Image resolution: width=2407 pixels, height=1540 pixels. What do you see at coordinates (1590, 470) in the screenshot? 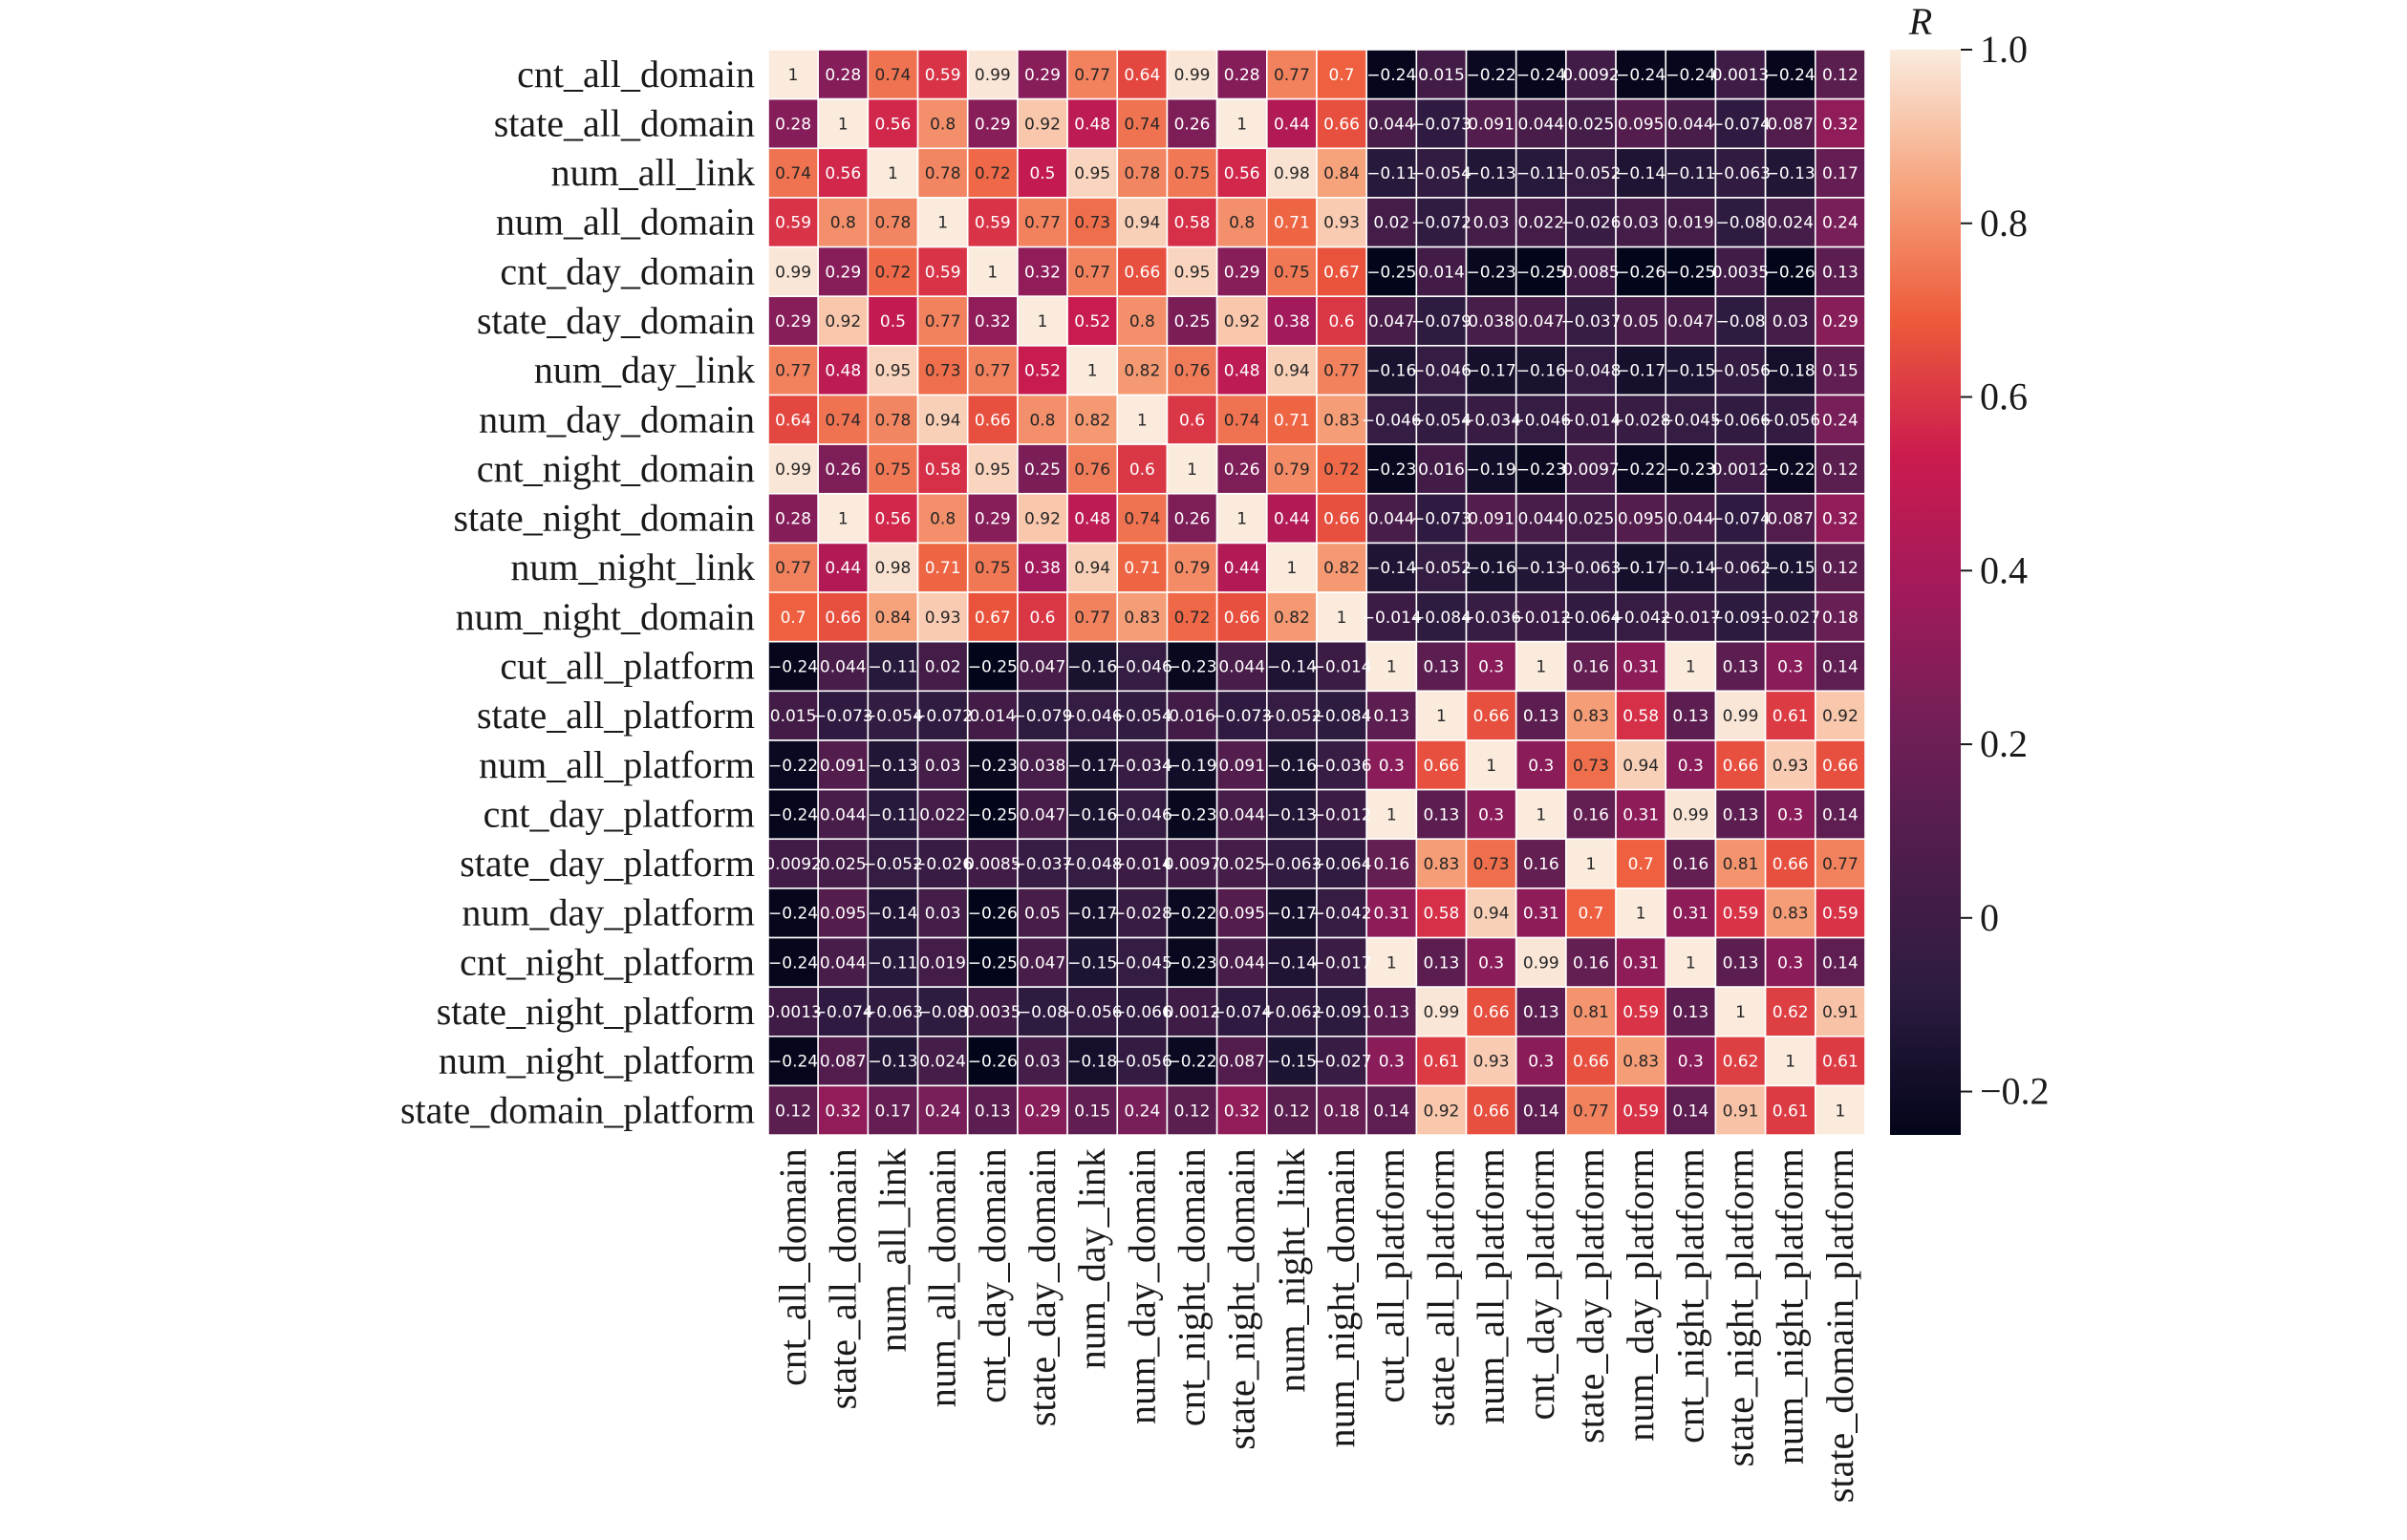
I see `heatmap-cell-label: 0.0097` at bounding box center [1590, 470].